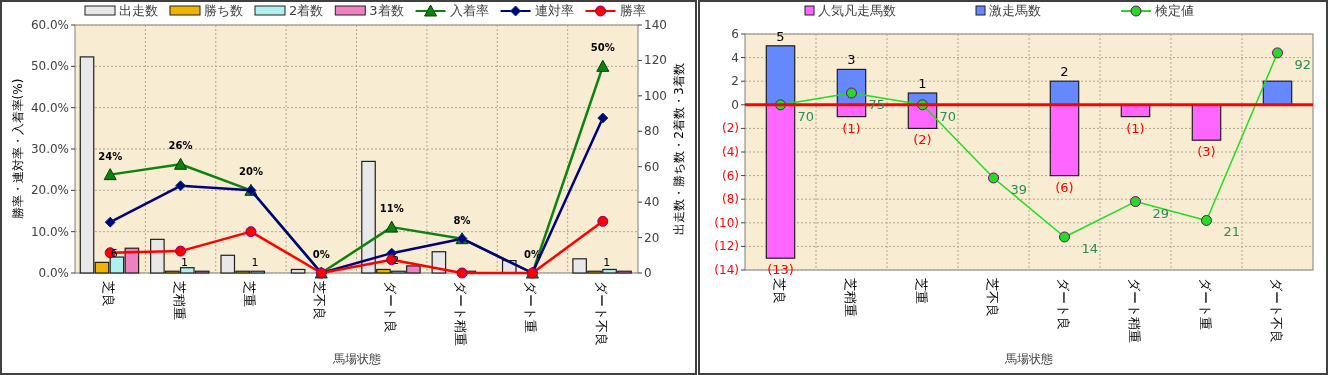 Image resolution: width=1328 pixels, height=375 pixels. I want to click on legend-label: 入着率, so click(469, 10).